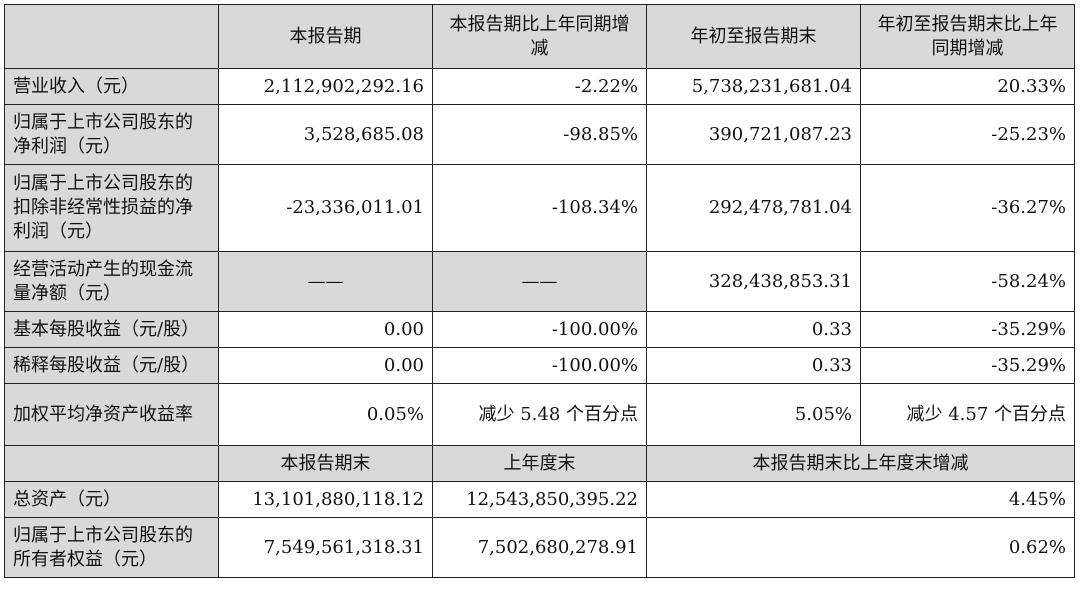  What do you see at coordinates (111, 134) in the screenshot?
I see `row-label: 归属于上市公司股东的净利润（元）` at bounding box center [111, 134].